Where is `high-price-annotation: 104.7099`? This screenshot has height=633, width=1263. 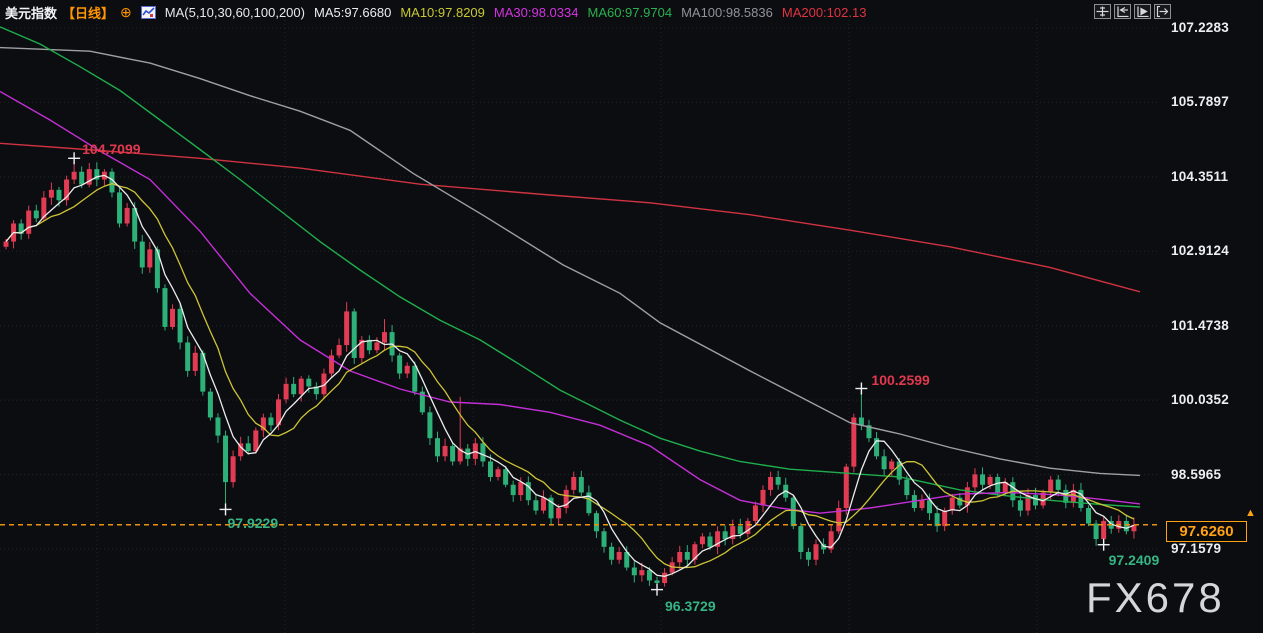
high-price-annotation: 104.7099 is located at coordinates (111, 149).